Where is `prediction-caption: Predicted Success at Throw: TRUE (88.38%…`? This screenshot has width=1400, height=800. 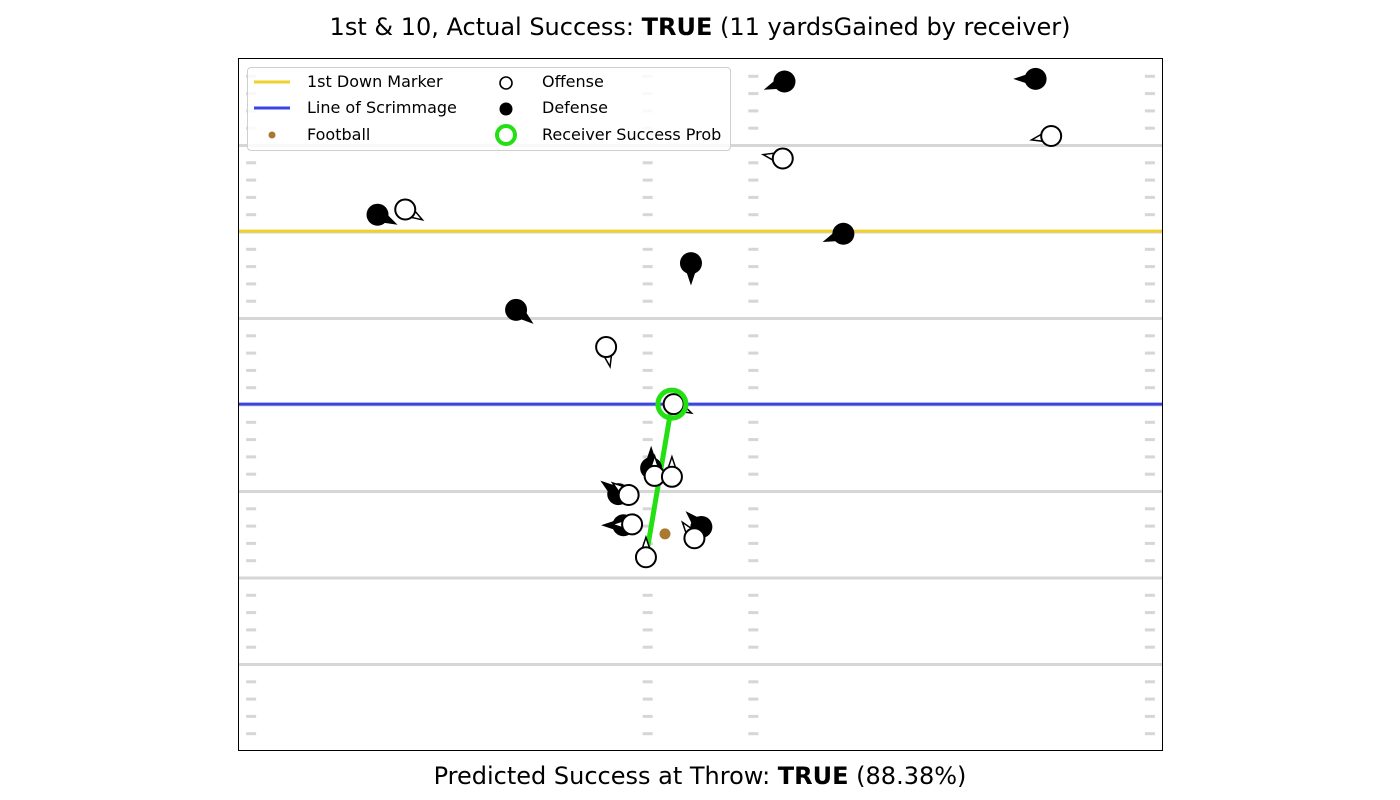
prediction-caption: Predicted Success at Throw: TRUE (88.38%… is located at coordinates (700, 776).